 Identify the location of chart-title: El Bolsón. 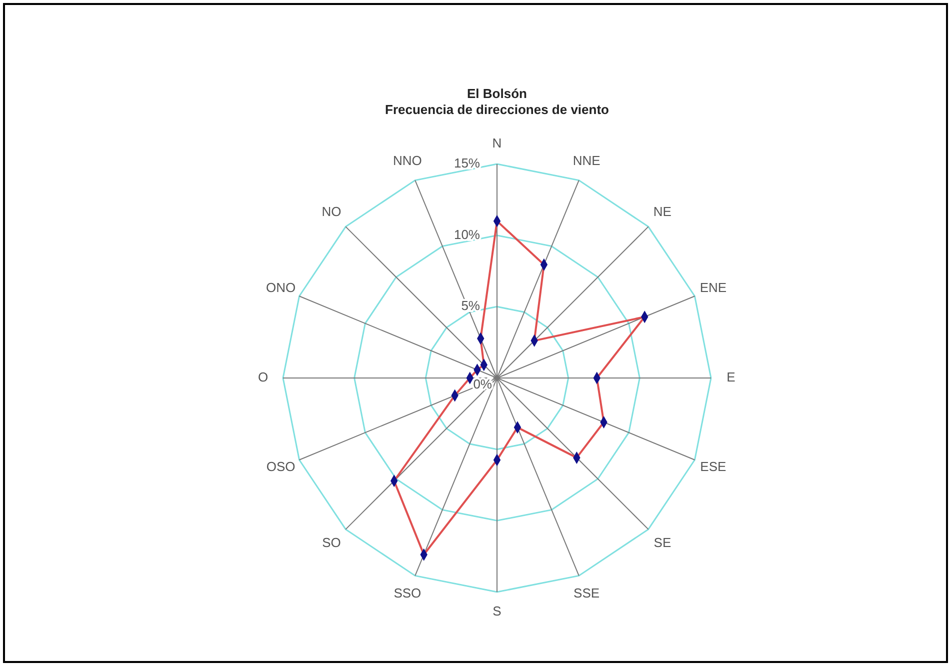
(497, 93).